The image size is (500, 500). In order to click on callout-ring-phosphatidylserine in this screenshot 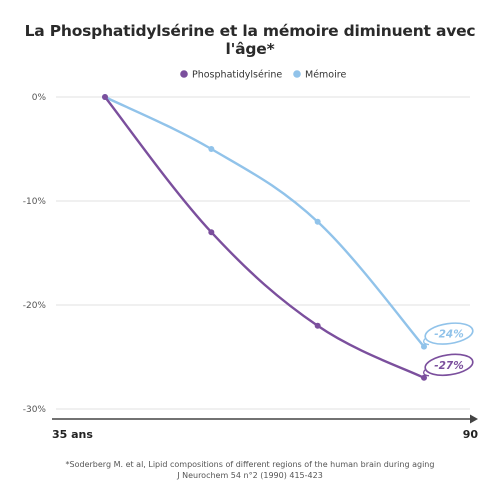, I will do `click(449, 365)`.